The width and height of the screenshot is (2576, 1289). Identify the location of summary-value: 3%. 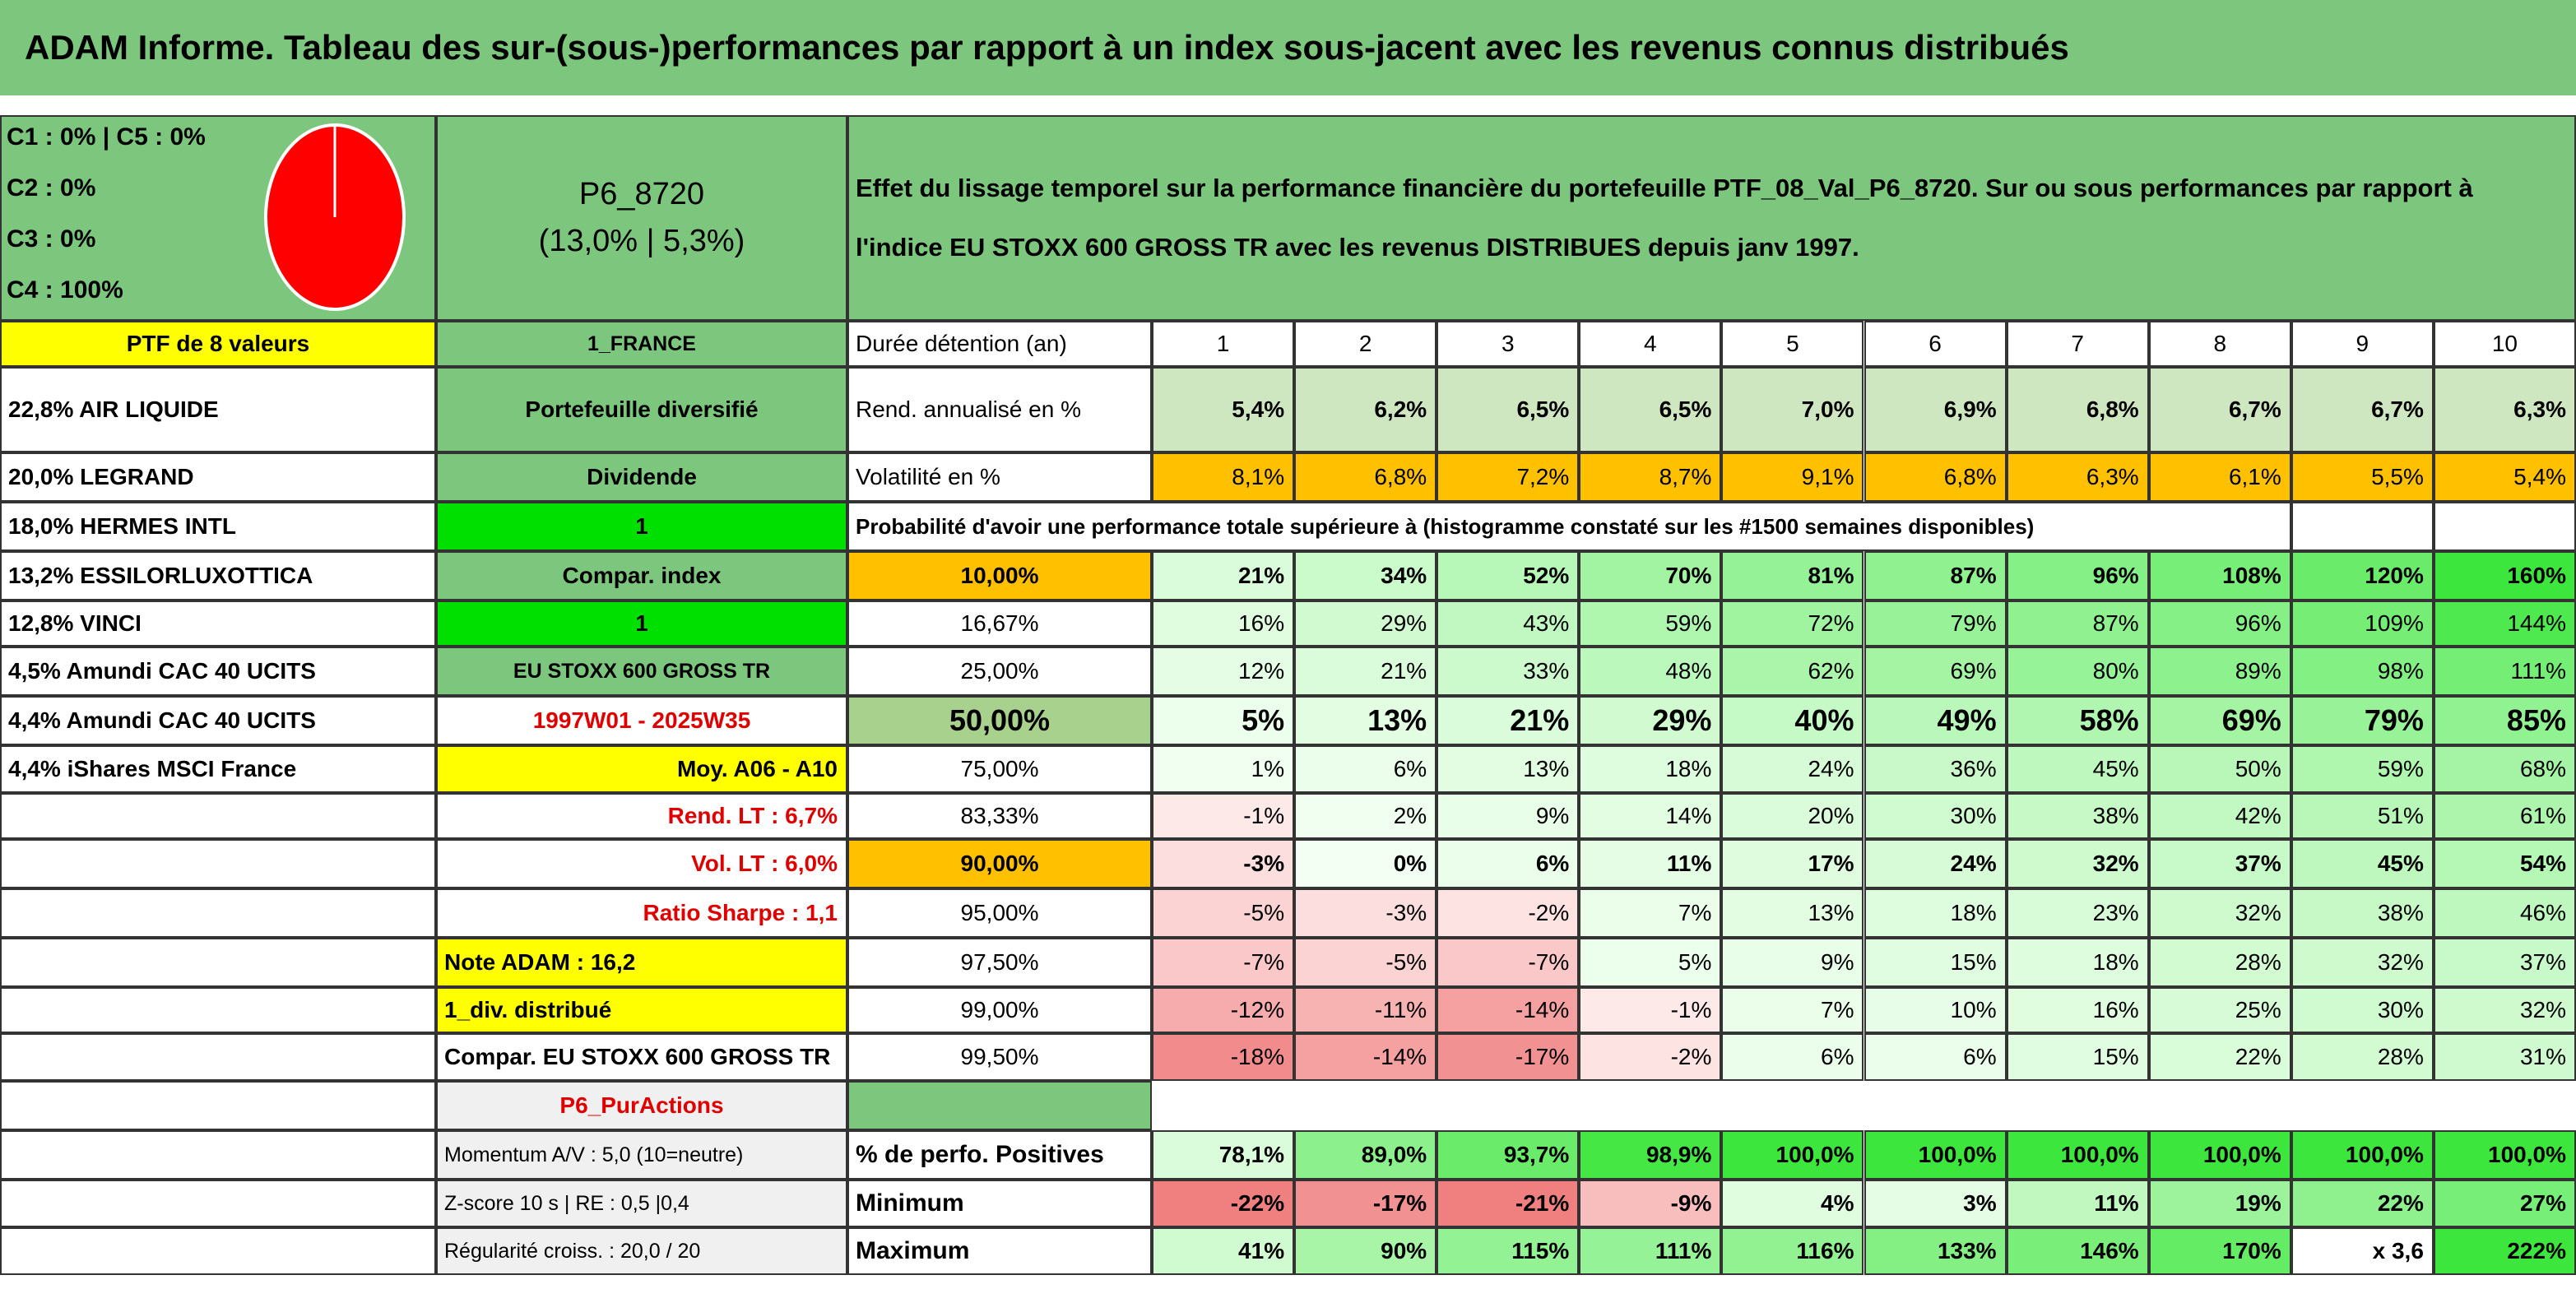
(1935, 1203).